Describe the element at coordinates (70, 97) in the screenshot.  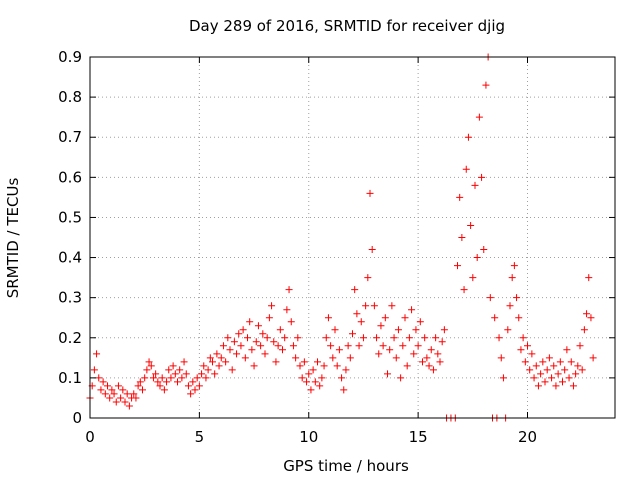
I see `y-tick-label: 0.8` at that location.